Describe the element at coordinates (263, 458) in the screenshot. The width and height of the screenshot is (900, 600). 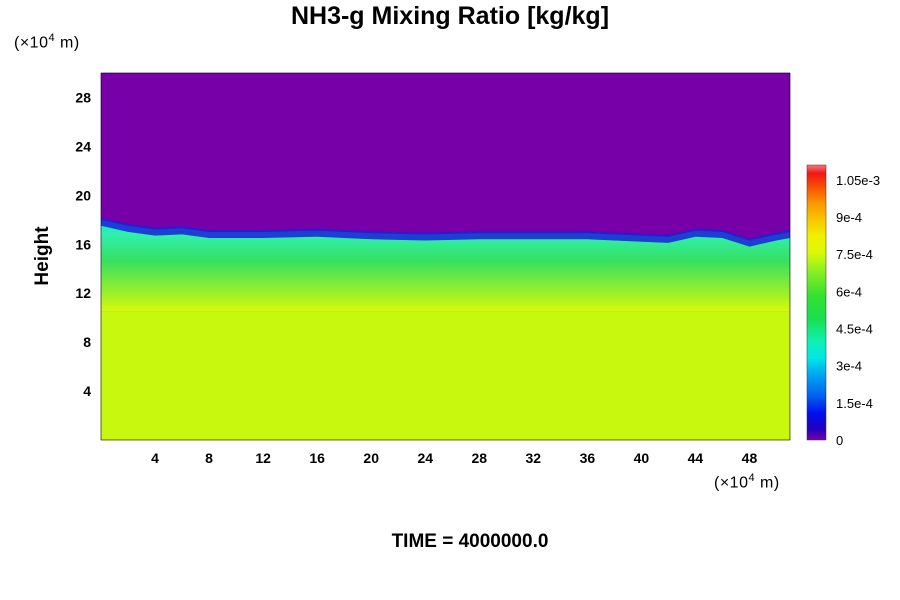
I see `x-tick-label: 12` at that location.